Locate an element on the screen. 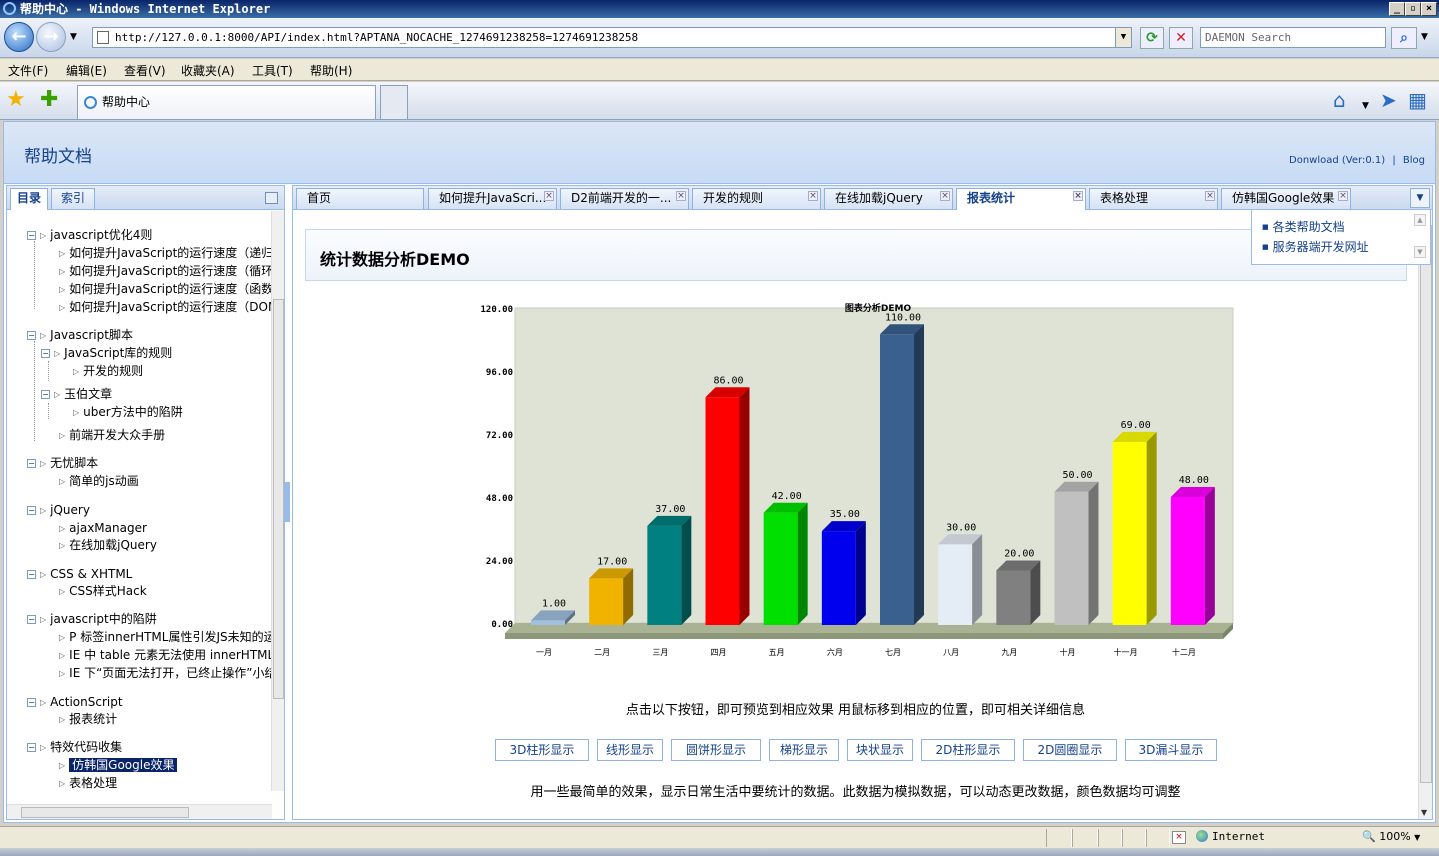 The height and width of the screenshot is (856, 1439). forward-button: → is located at coordinates (51, 37).